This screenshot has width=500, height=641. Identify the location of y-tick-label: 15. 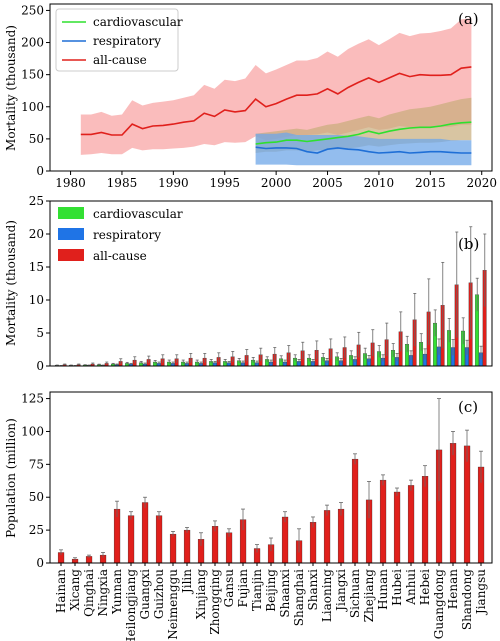
(36, 267).